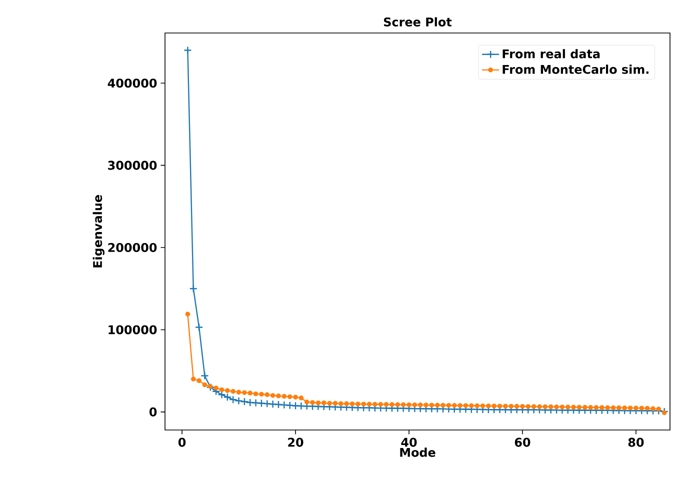  Describe the element at coordinates (409, 442) in the screenshot. I see `x-tick-label: 40` at that location.